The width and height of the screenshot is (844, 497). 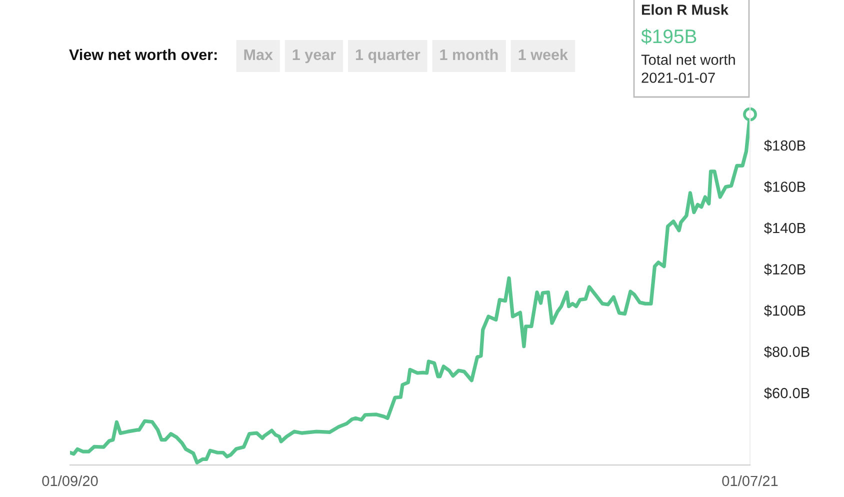 I want to click on text: Max, so click(x=258, y=54).